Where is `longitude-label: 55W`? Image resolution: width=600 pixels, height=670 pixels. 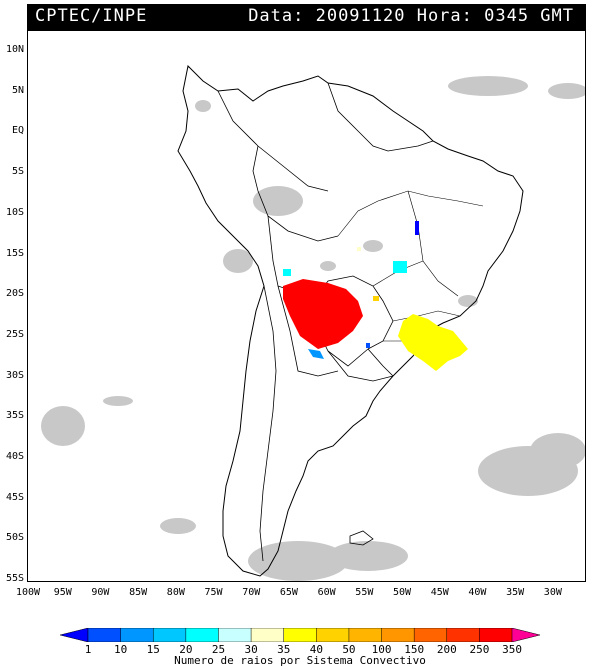 longitude-label: 55W is located at coordinates (364, 592).